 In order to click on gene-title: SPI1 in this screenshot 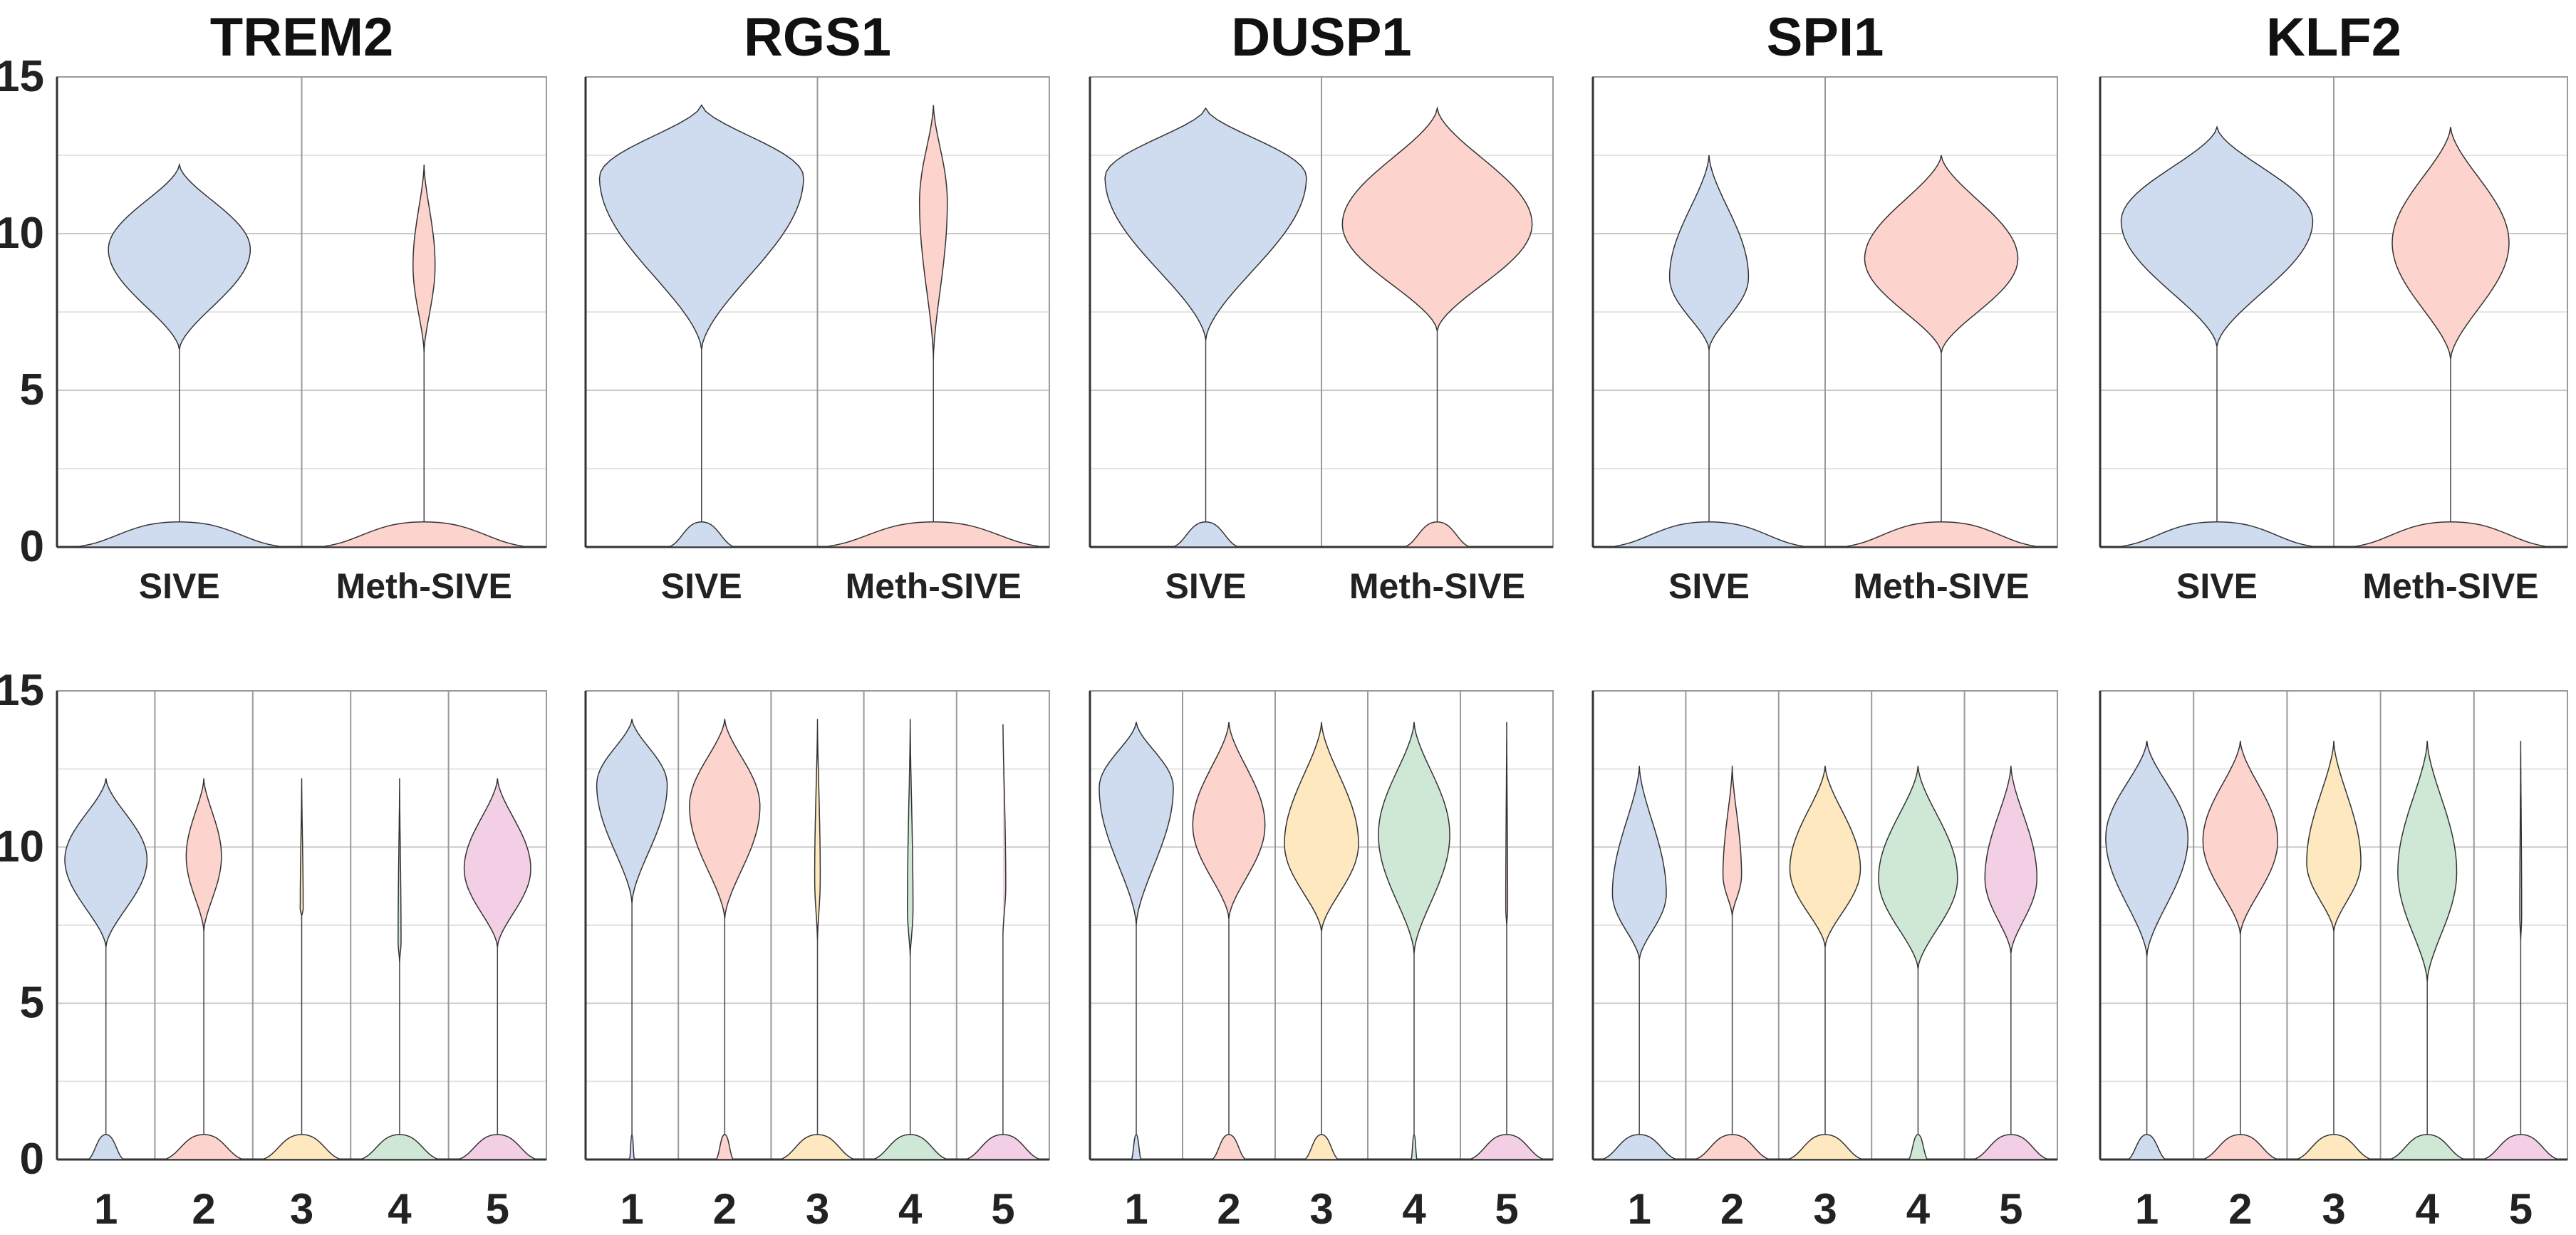, I will do `click(1825, 37)`.